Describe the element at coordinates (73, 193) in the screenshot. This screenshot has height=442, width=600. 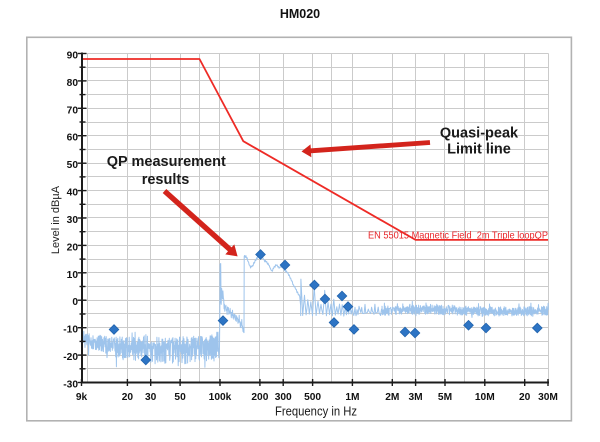
I see `svg-text: 40` at that location.